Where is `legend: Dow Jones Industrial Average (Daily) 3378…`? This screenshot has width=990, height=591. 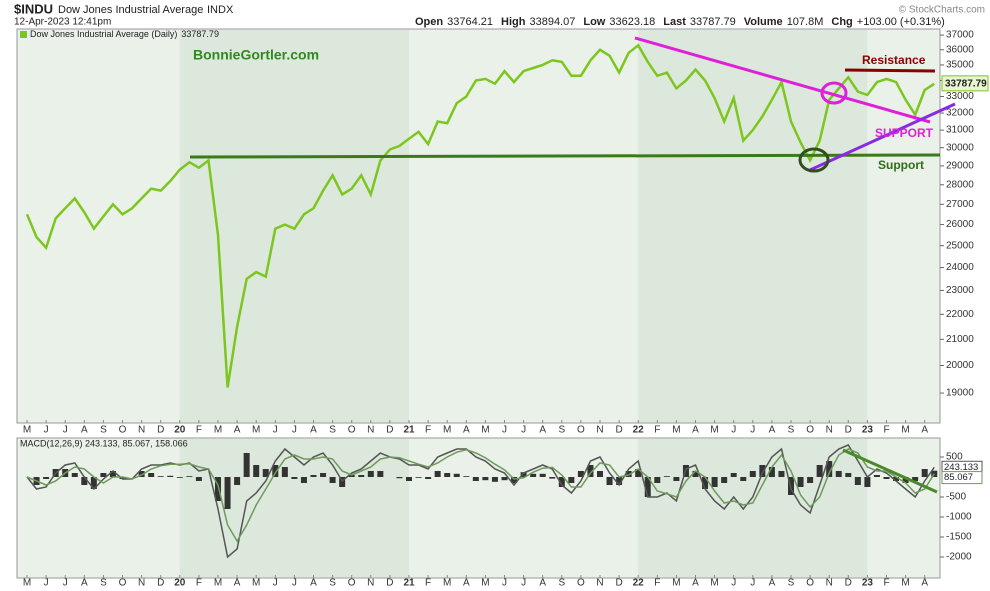
legend: Dow Jones Industrial Average (Daily) 3378… is located at coordinates (124, 34).